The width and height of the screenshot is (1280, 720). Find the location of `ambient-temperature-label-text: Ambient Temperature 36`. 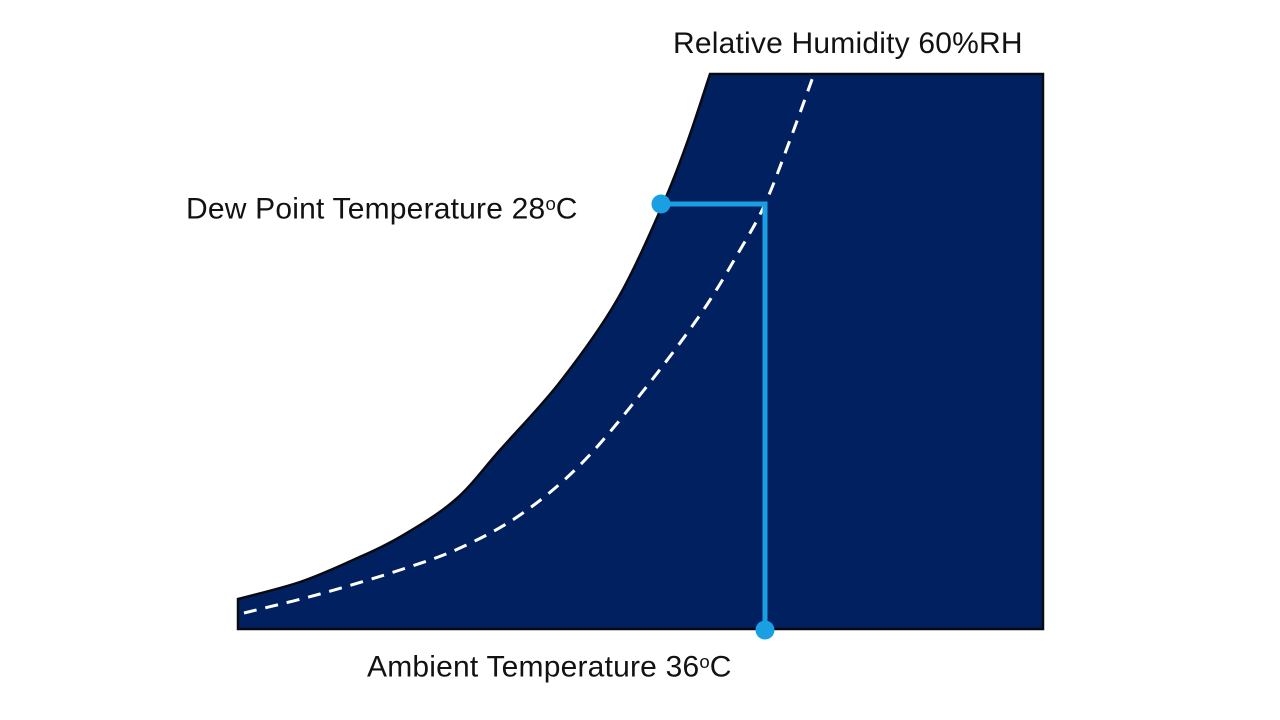

ambient-temperature-label-text: Ambient Temperature 36 is located at coordinates (533, 667).